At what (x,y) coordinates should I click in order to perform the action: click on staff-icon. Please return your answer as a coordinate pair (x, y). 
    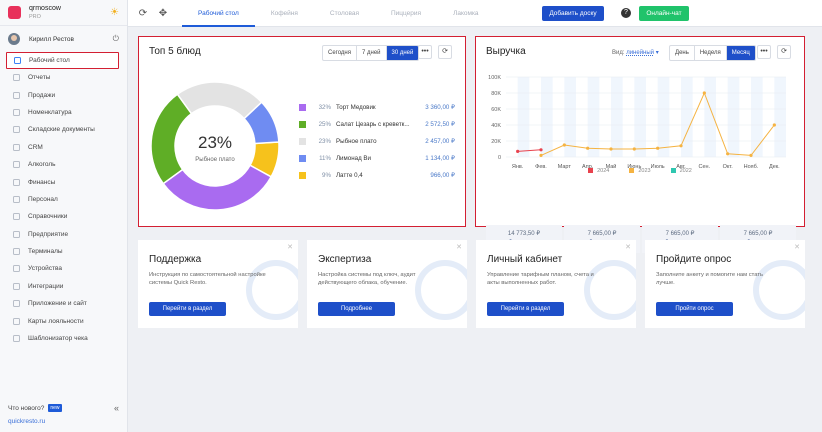
    Looking at the image, I should click on (16, 199).